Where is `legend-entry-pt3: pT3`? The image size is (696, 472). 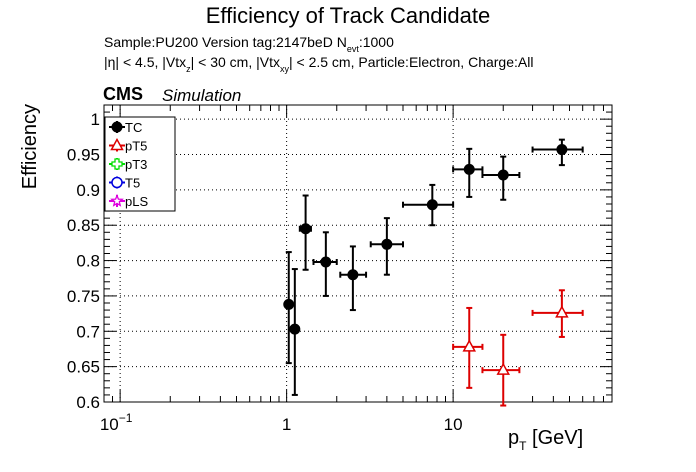 legend-entry-pt3: pT3 is located at coordinates (128, 164).